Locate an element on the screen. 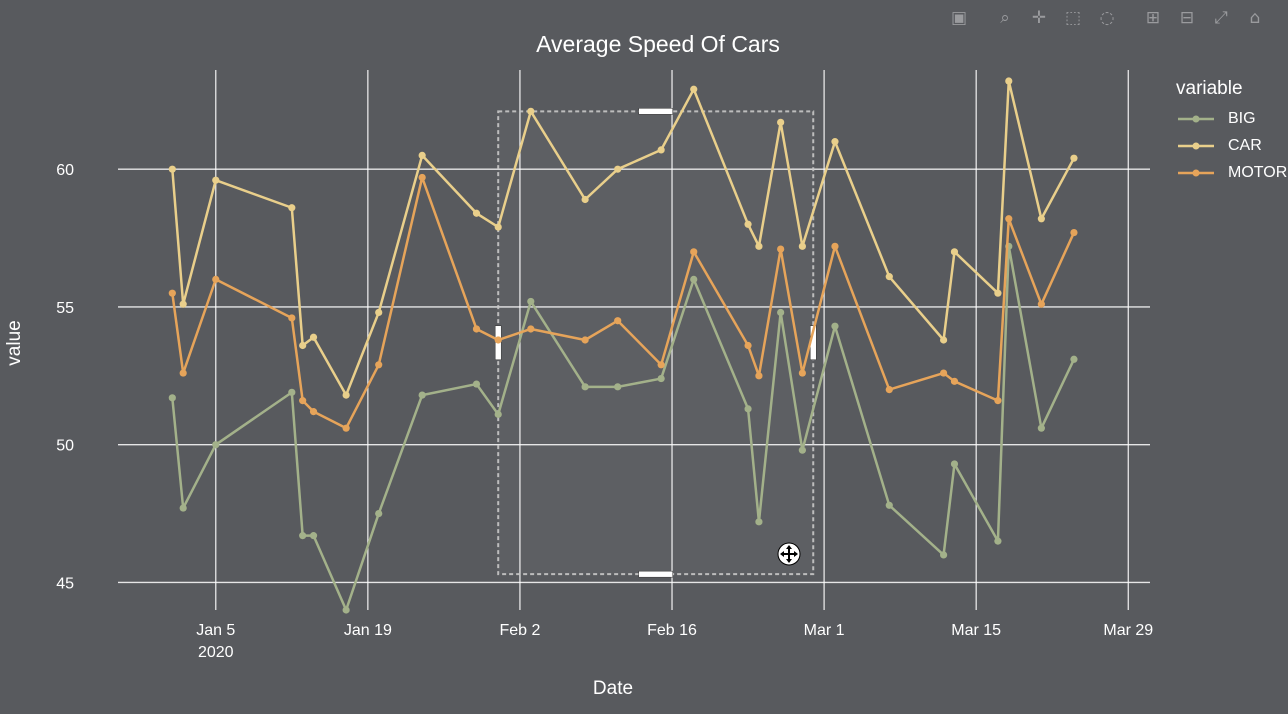  zoom-icon: ⌕ is located at coordinates (1005, 18).